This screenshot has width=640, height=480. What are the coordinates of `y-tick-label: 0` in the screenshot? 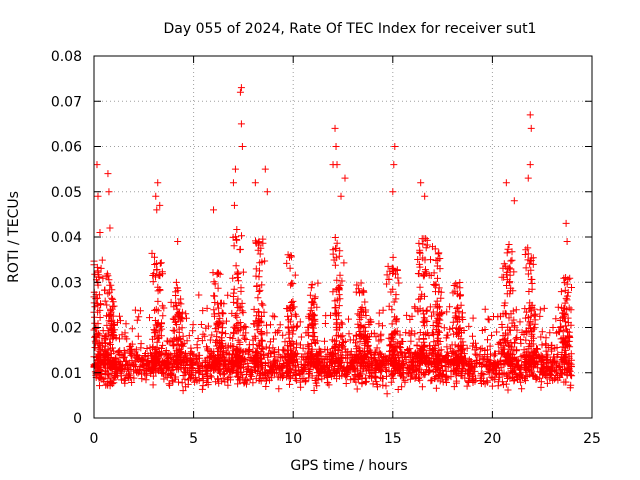 It's located at (77, 419).